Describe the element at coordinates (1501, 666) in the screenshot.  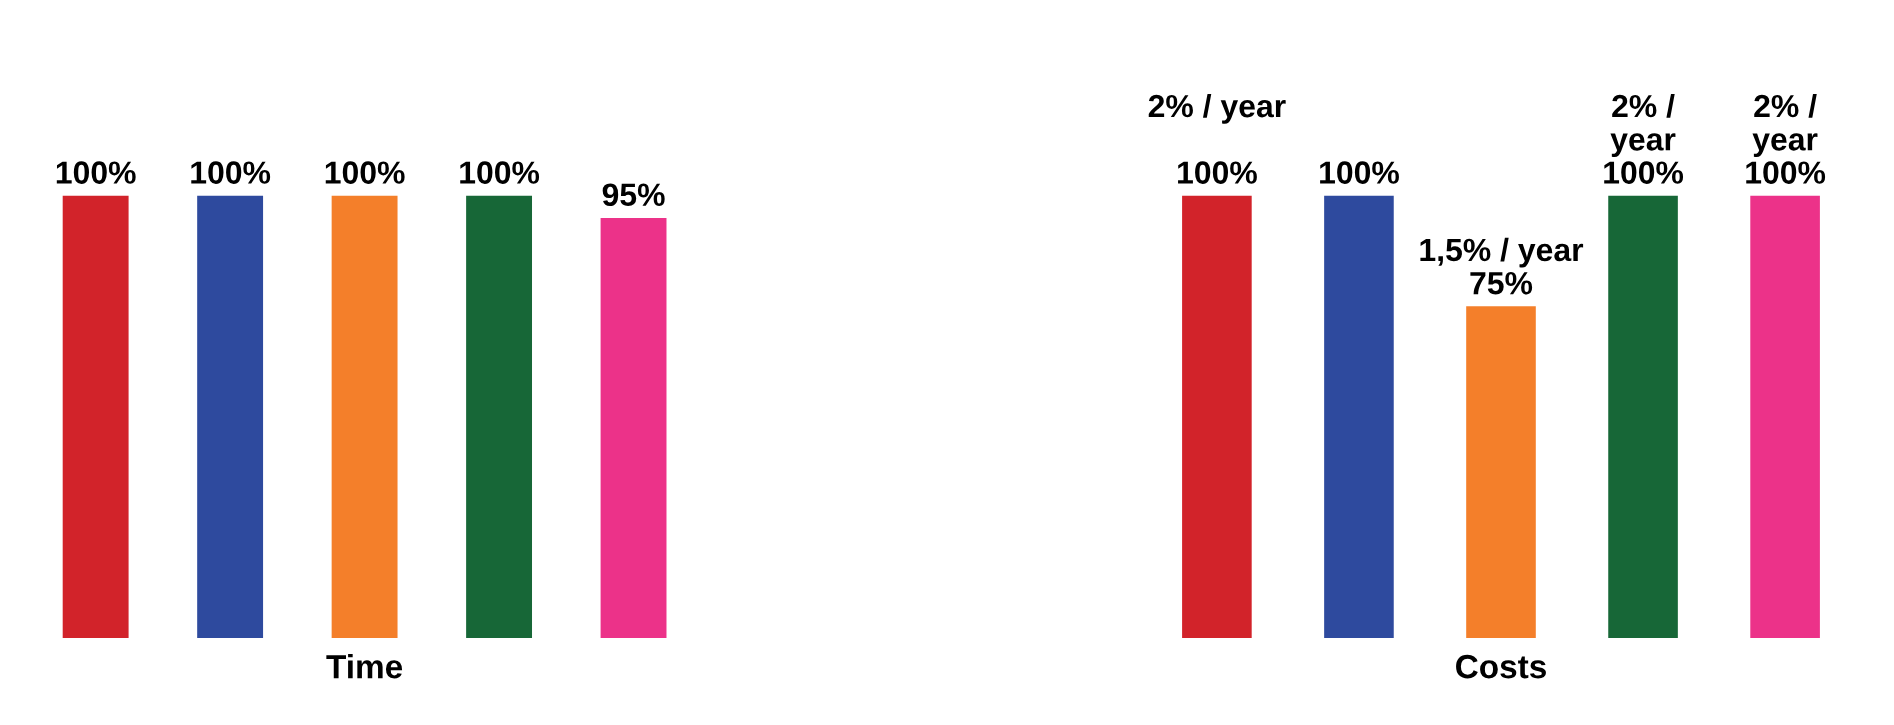
I see `x-axis-title: Costs` at that location.